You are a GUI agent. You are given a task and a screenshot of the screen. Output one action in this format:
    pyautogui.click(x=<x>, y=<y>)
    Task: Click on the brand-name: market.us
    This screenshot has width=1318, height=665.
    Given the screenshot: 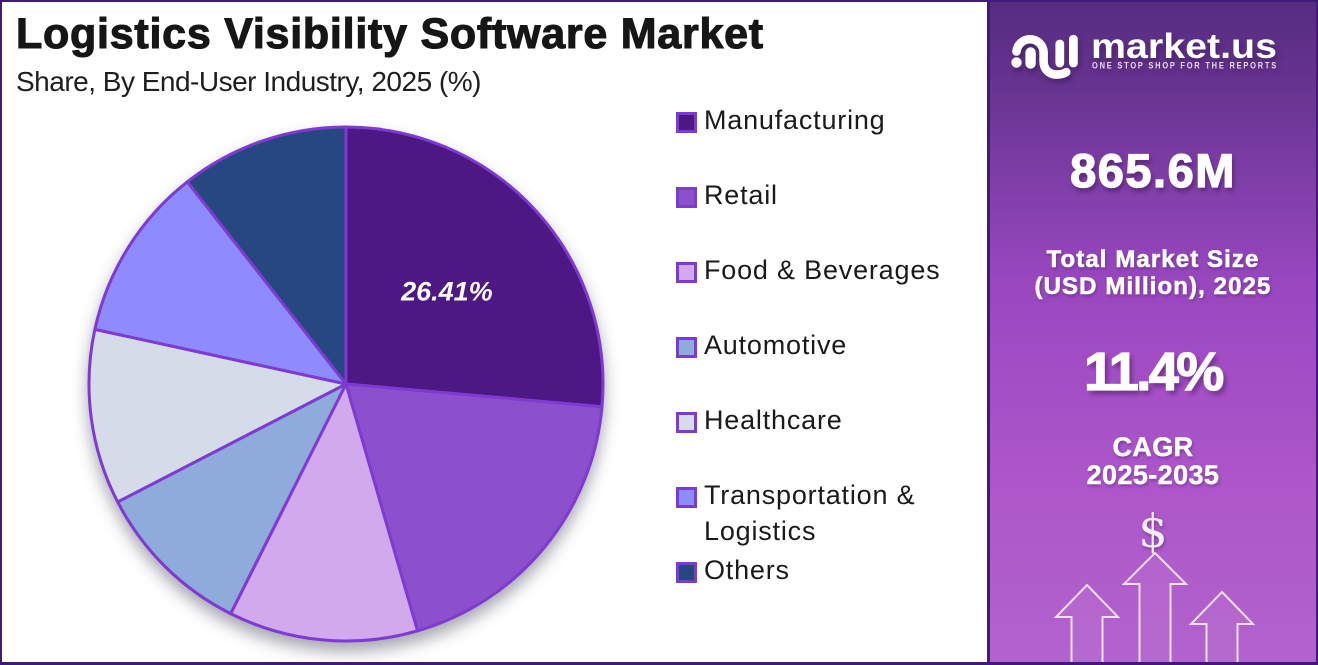 What is the action you would take?
    pyautogui.click(x=1184, y=46)
    